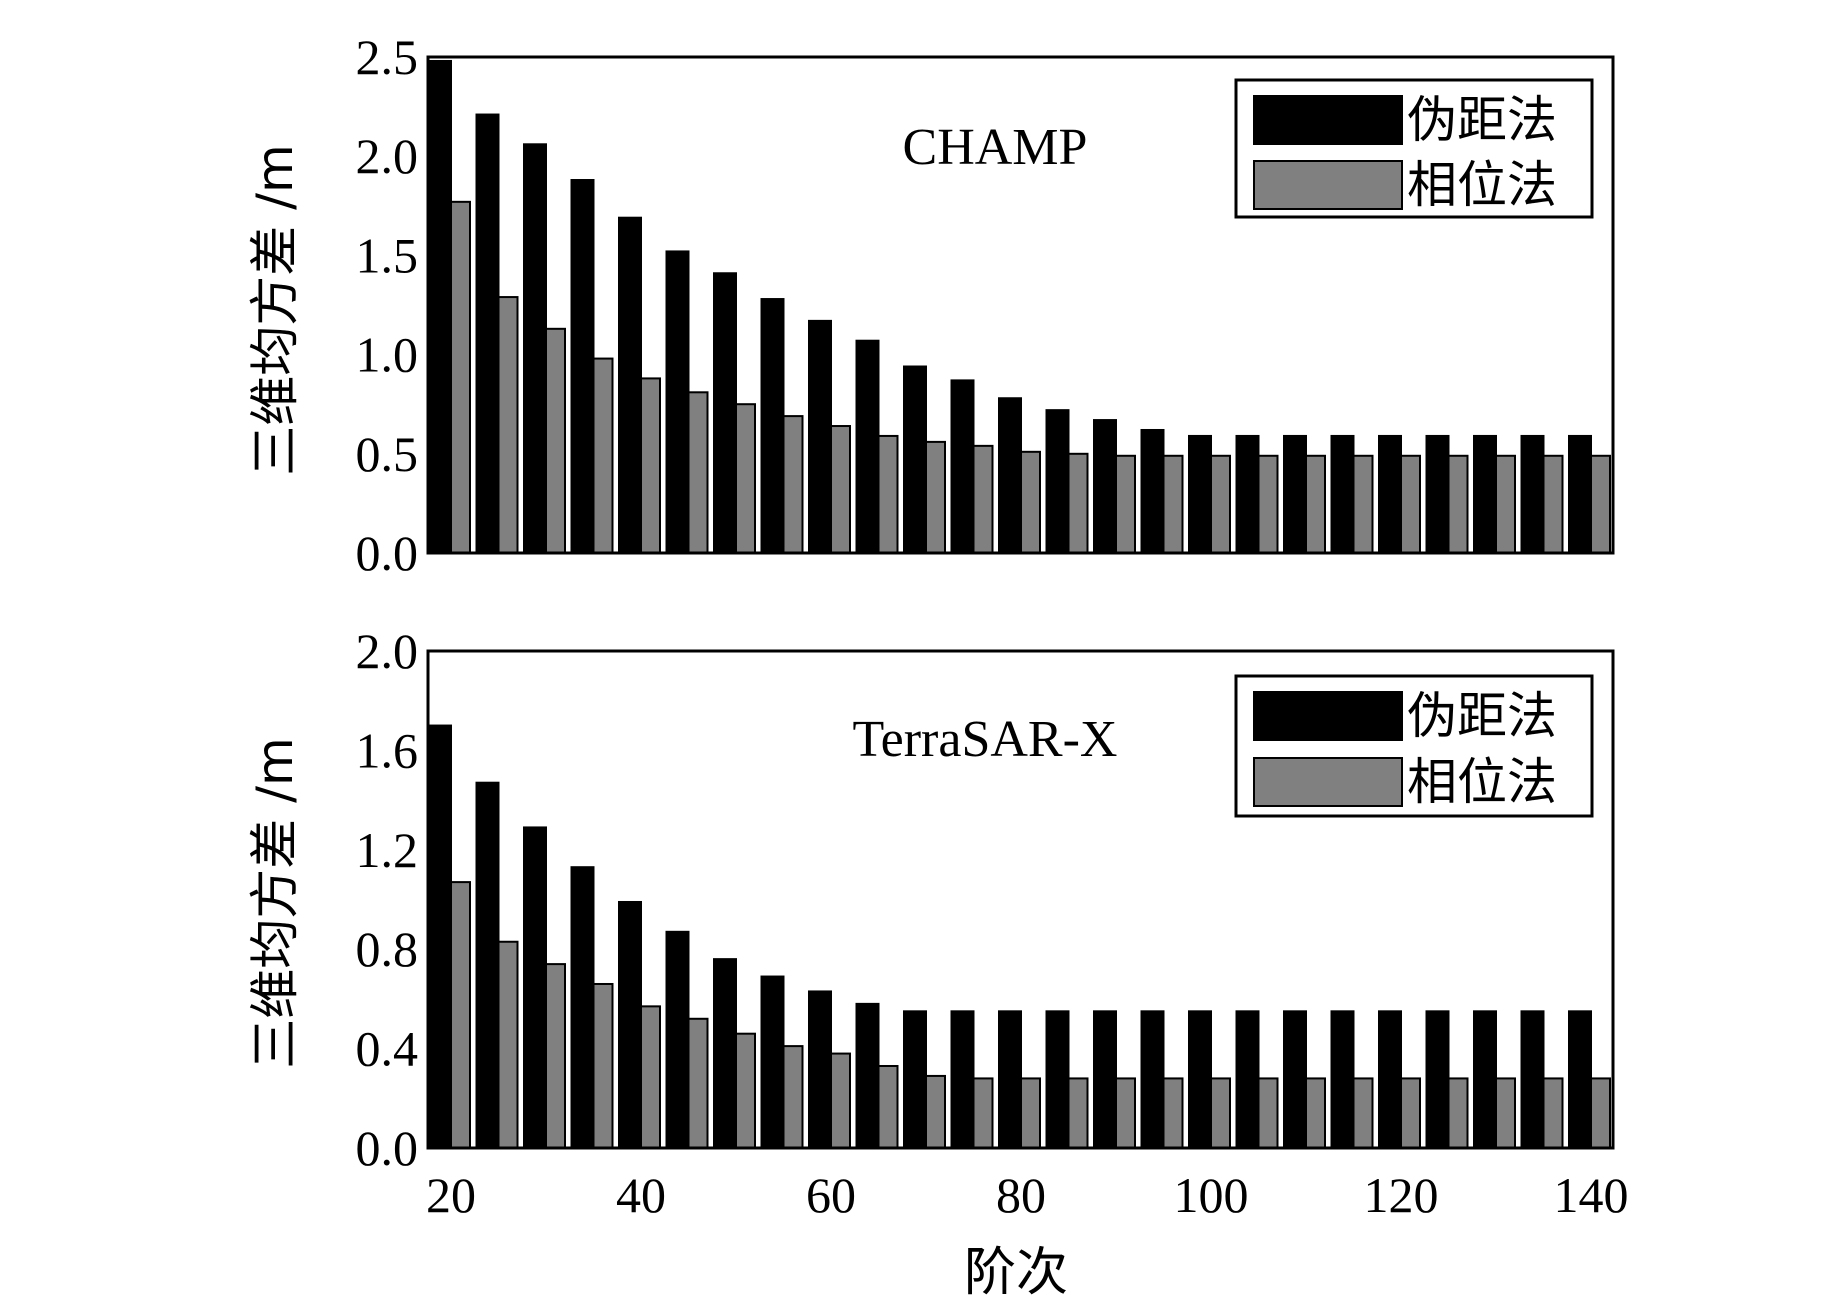  I want to click on y-tick-label: 0.5, so click(387, 454).